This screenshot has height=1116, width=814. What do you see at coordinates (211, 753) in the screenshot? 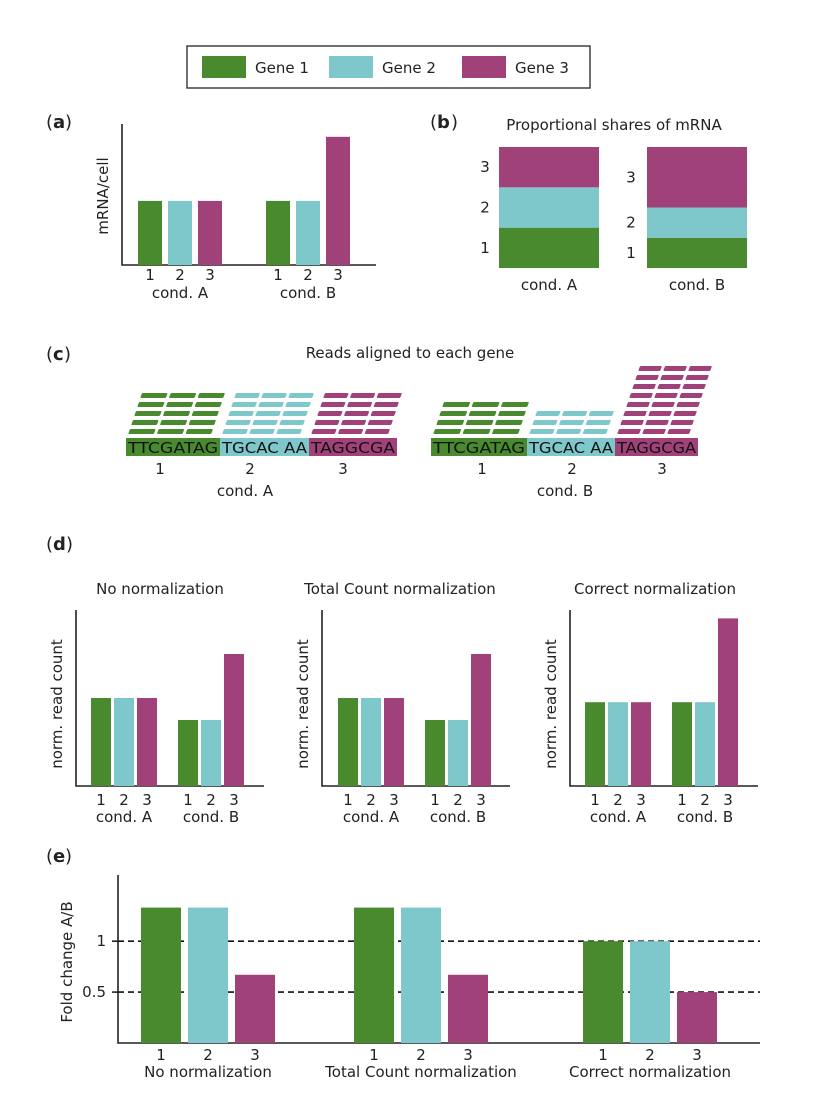
I see `bar-d1-2-gene2` at bounding box center [211, 753].